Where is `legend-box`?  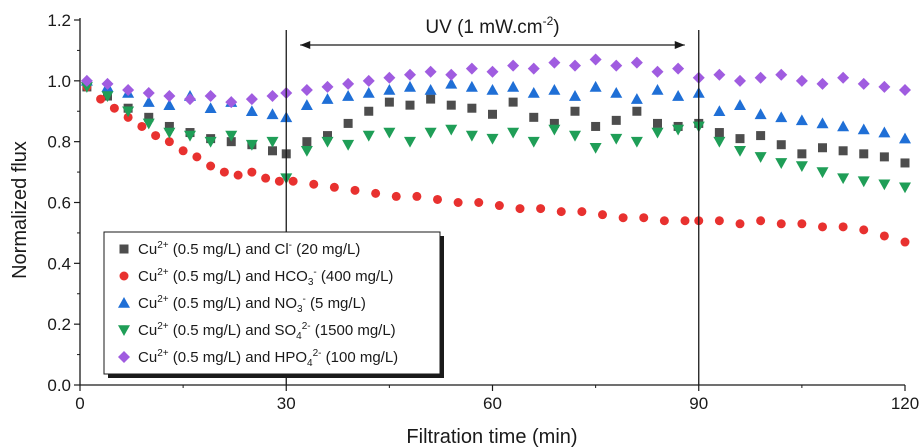 legend-box is located at coordinates (272, 303).